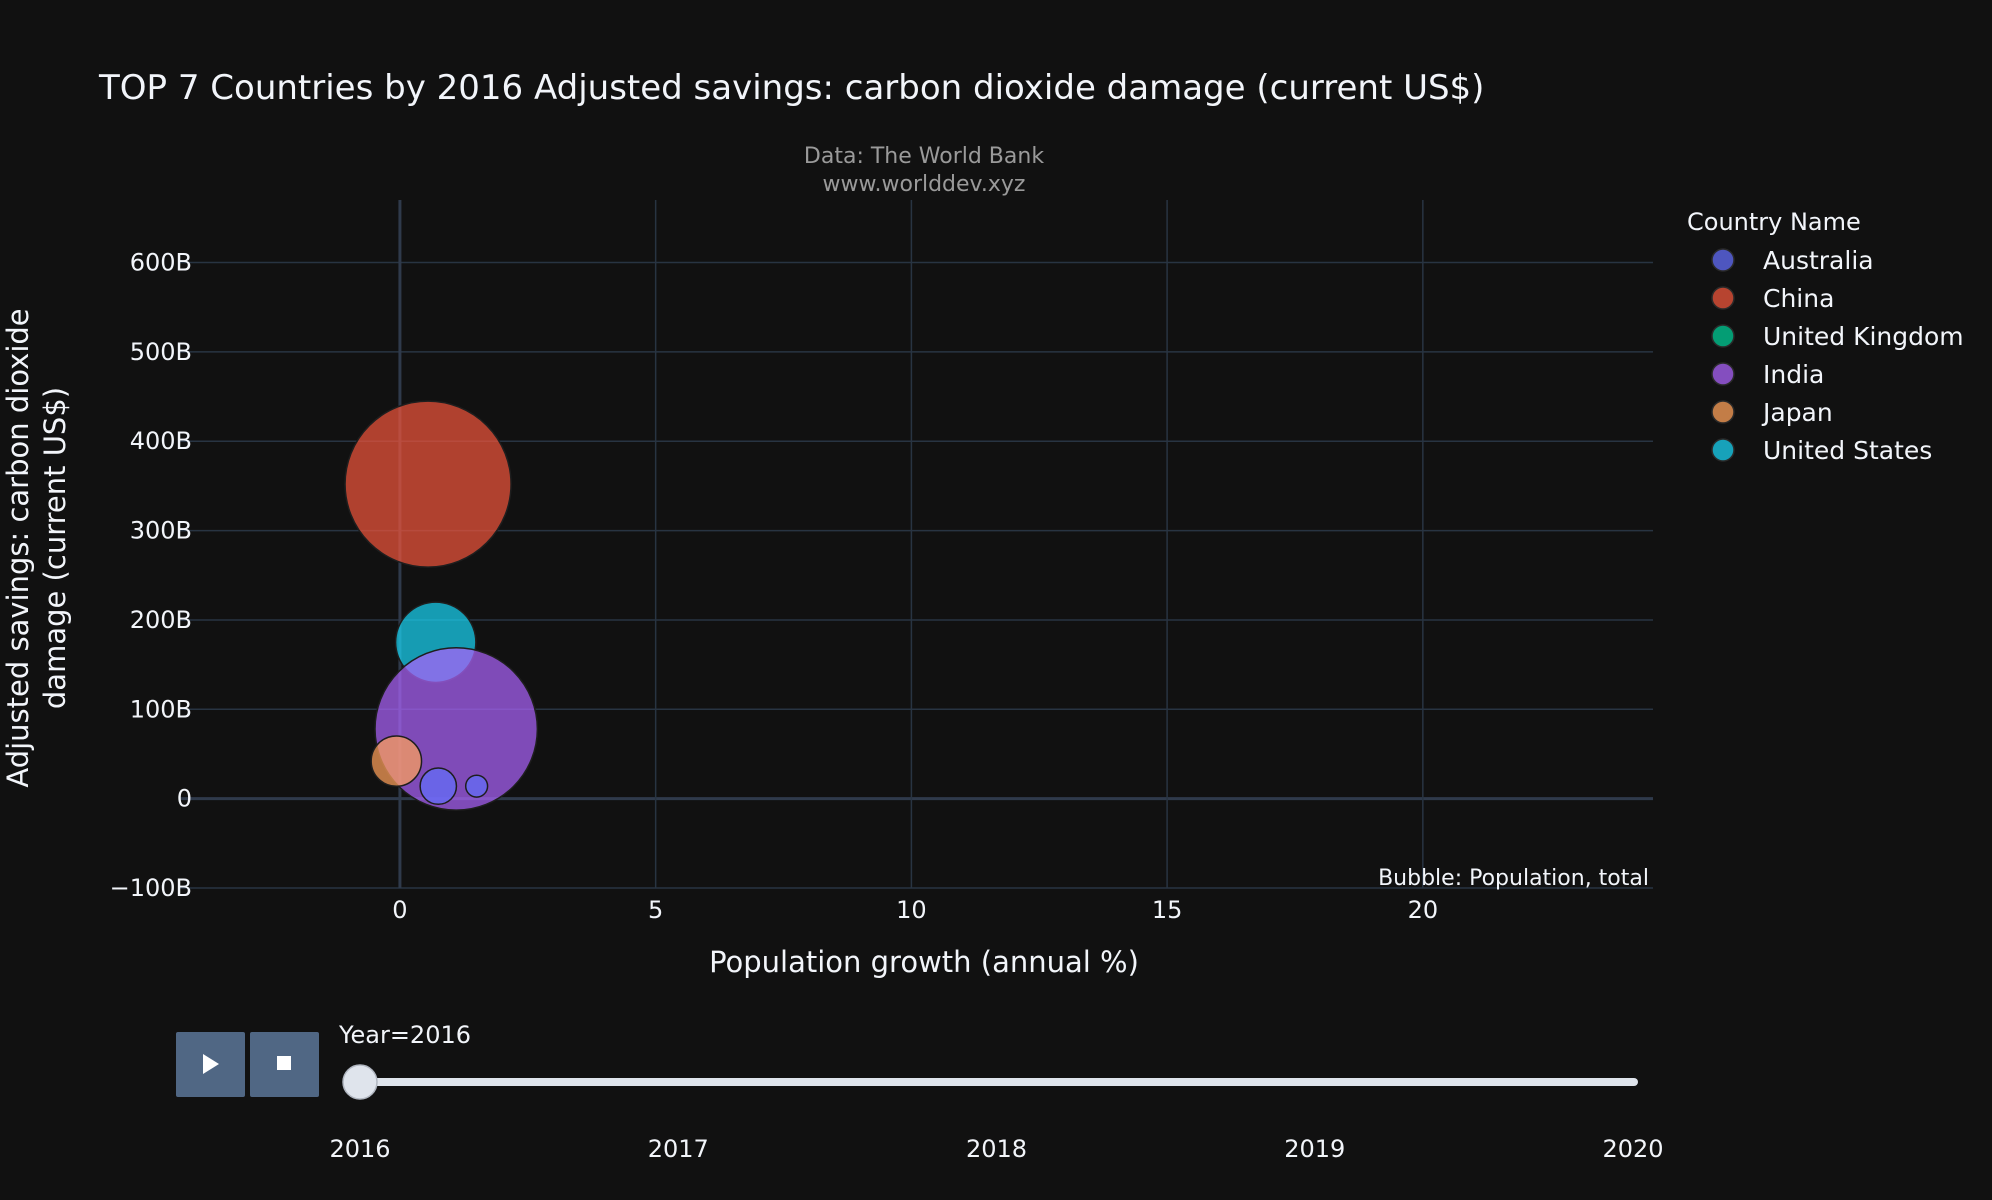 The image size is (1992, 1200). What do you see at coordinates (438, 786) in the screenshot?
I see `bubble-unlabeled` at bounding box center [438, 786].